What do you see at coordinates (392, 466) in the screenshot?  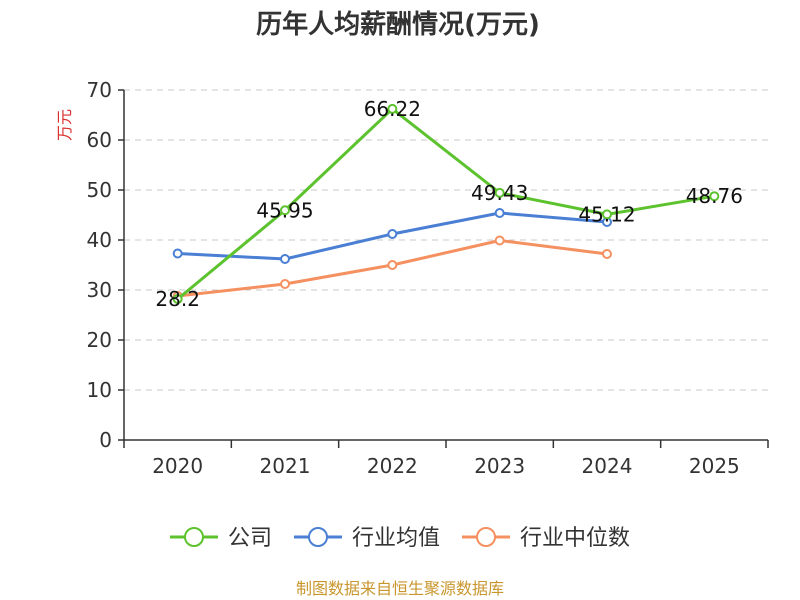 I see `x-tick-label-2022: 2022` at bounding box center [392, 466].